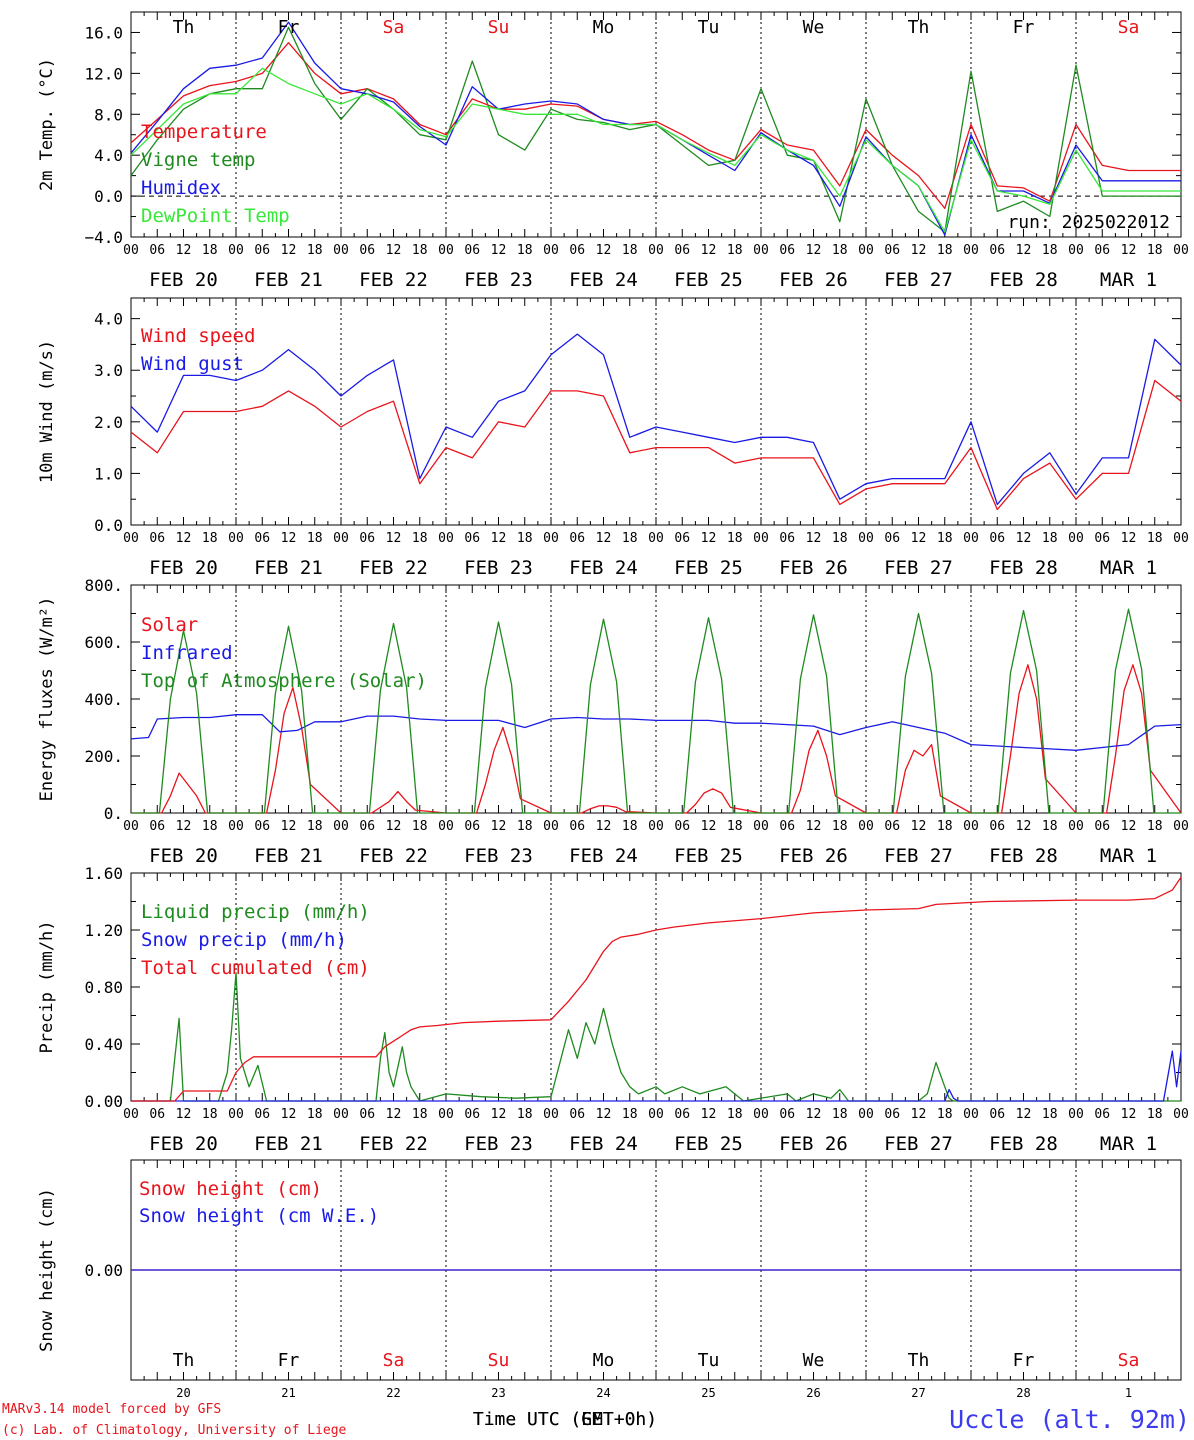 The height and width of the screenshot is (1440, 1194). I want to click on day-number-label: 21, so click(288, 1393).